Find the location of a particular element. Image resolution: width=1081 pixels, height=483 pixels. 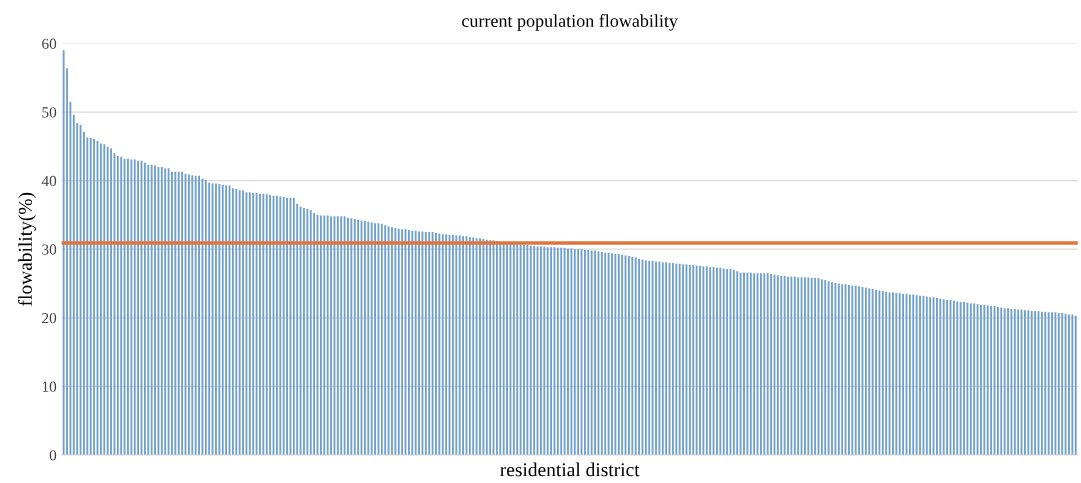

x-axis-title: residential district is located at coordinates (570, 469).